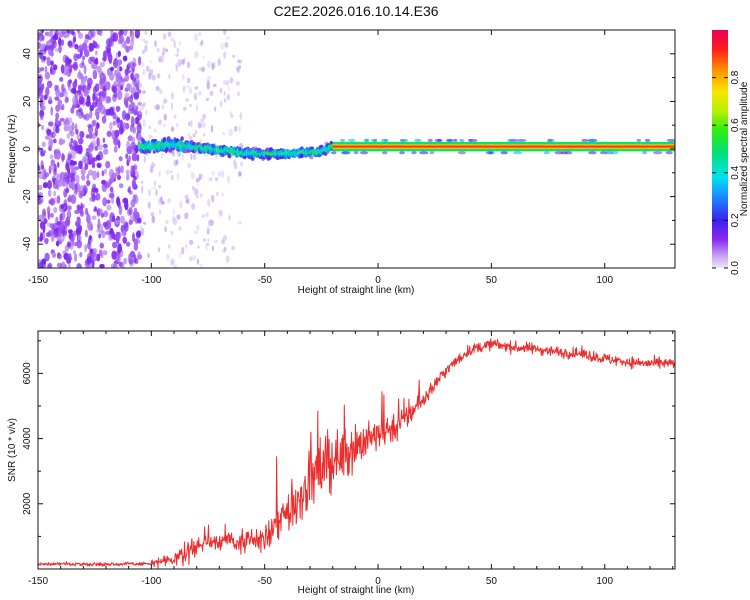 The width and height of the screenshot is (750, 600). I want to click on x-tick-label: 0, so click(378, 280).